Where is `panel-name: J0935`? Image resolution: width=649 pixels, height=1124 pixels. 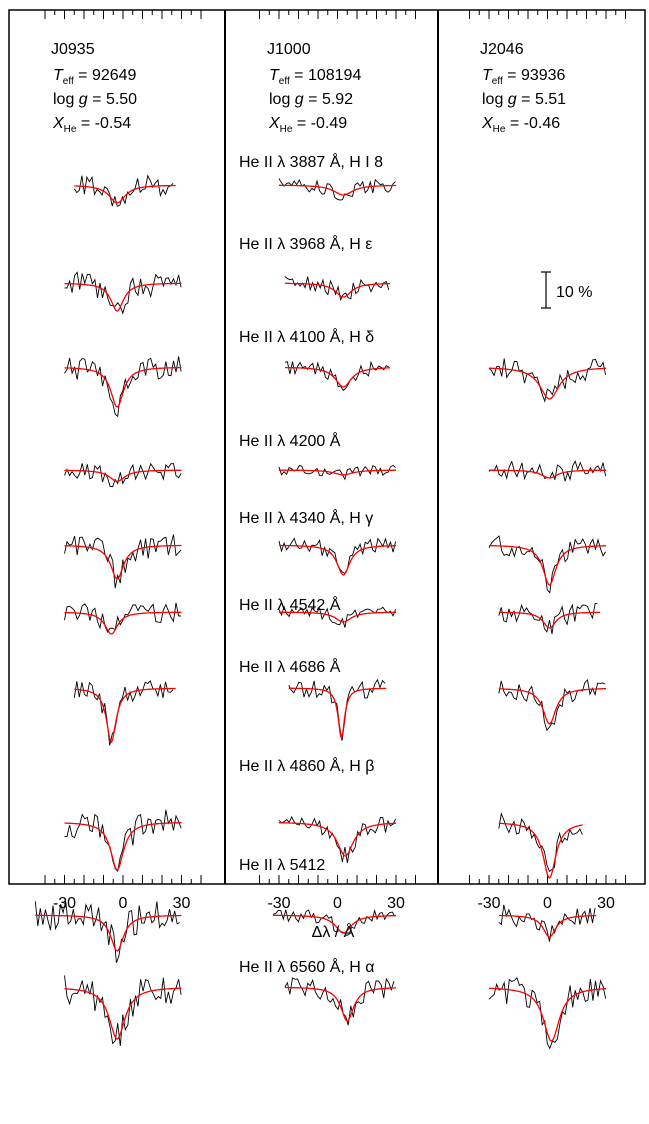 panel-name: J0935 is located at coordinates (73, 49).